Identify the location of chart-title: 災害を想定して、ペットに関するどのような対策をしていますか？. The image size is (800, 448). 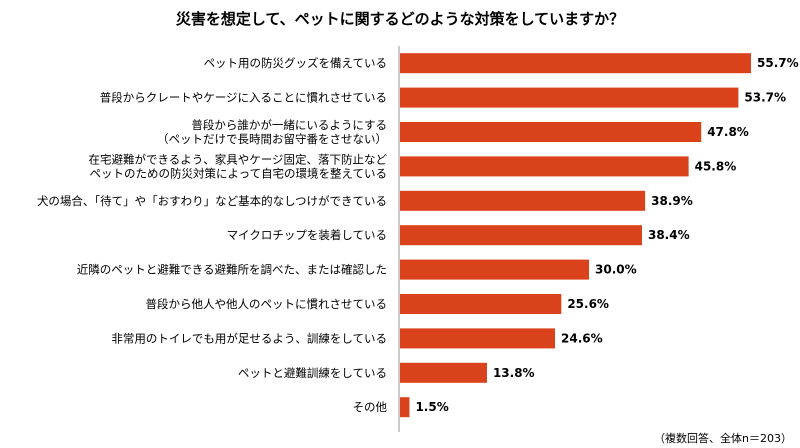
(400, 19).